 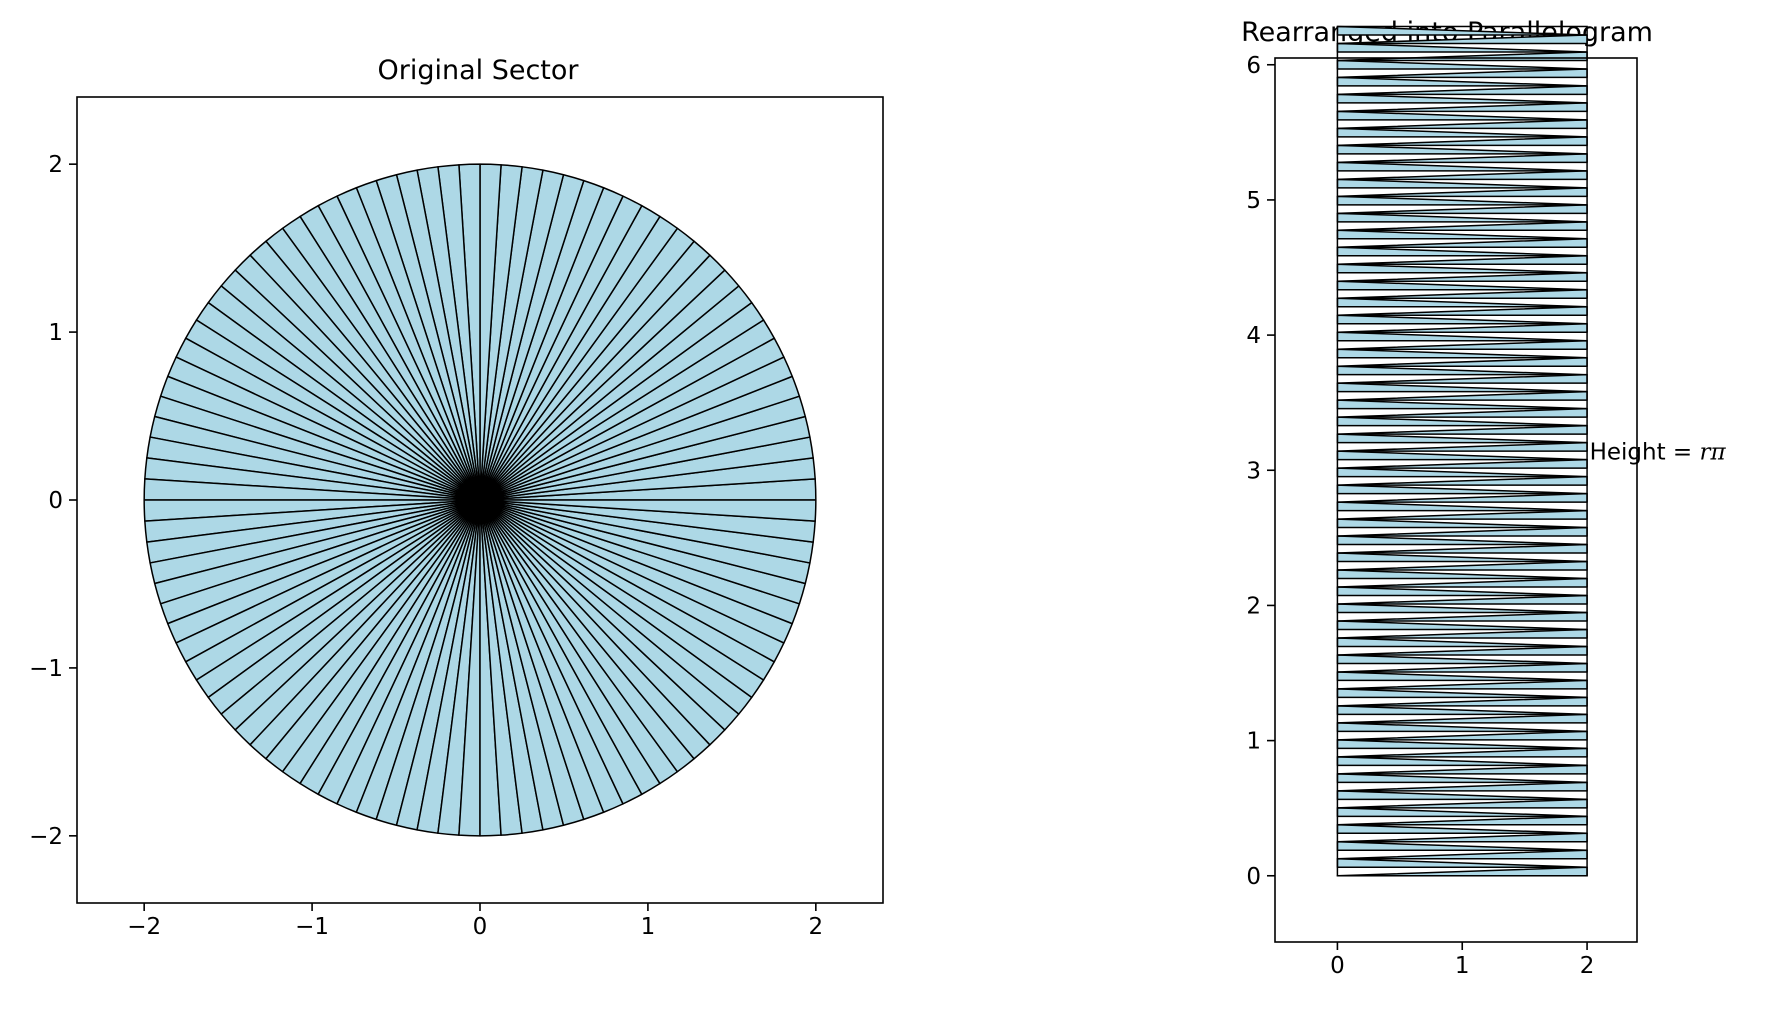 What do you see at coordinates (1253, 201) in the screenshot?
I see `y-tick-label: 5` at bounding box center [1253, 201].